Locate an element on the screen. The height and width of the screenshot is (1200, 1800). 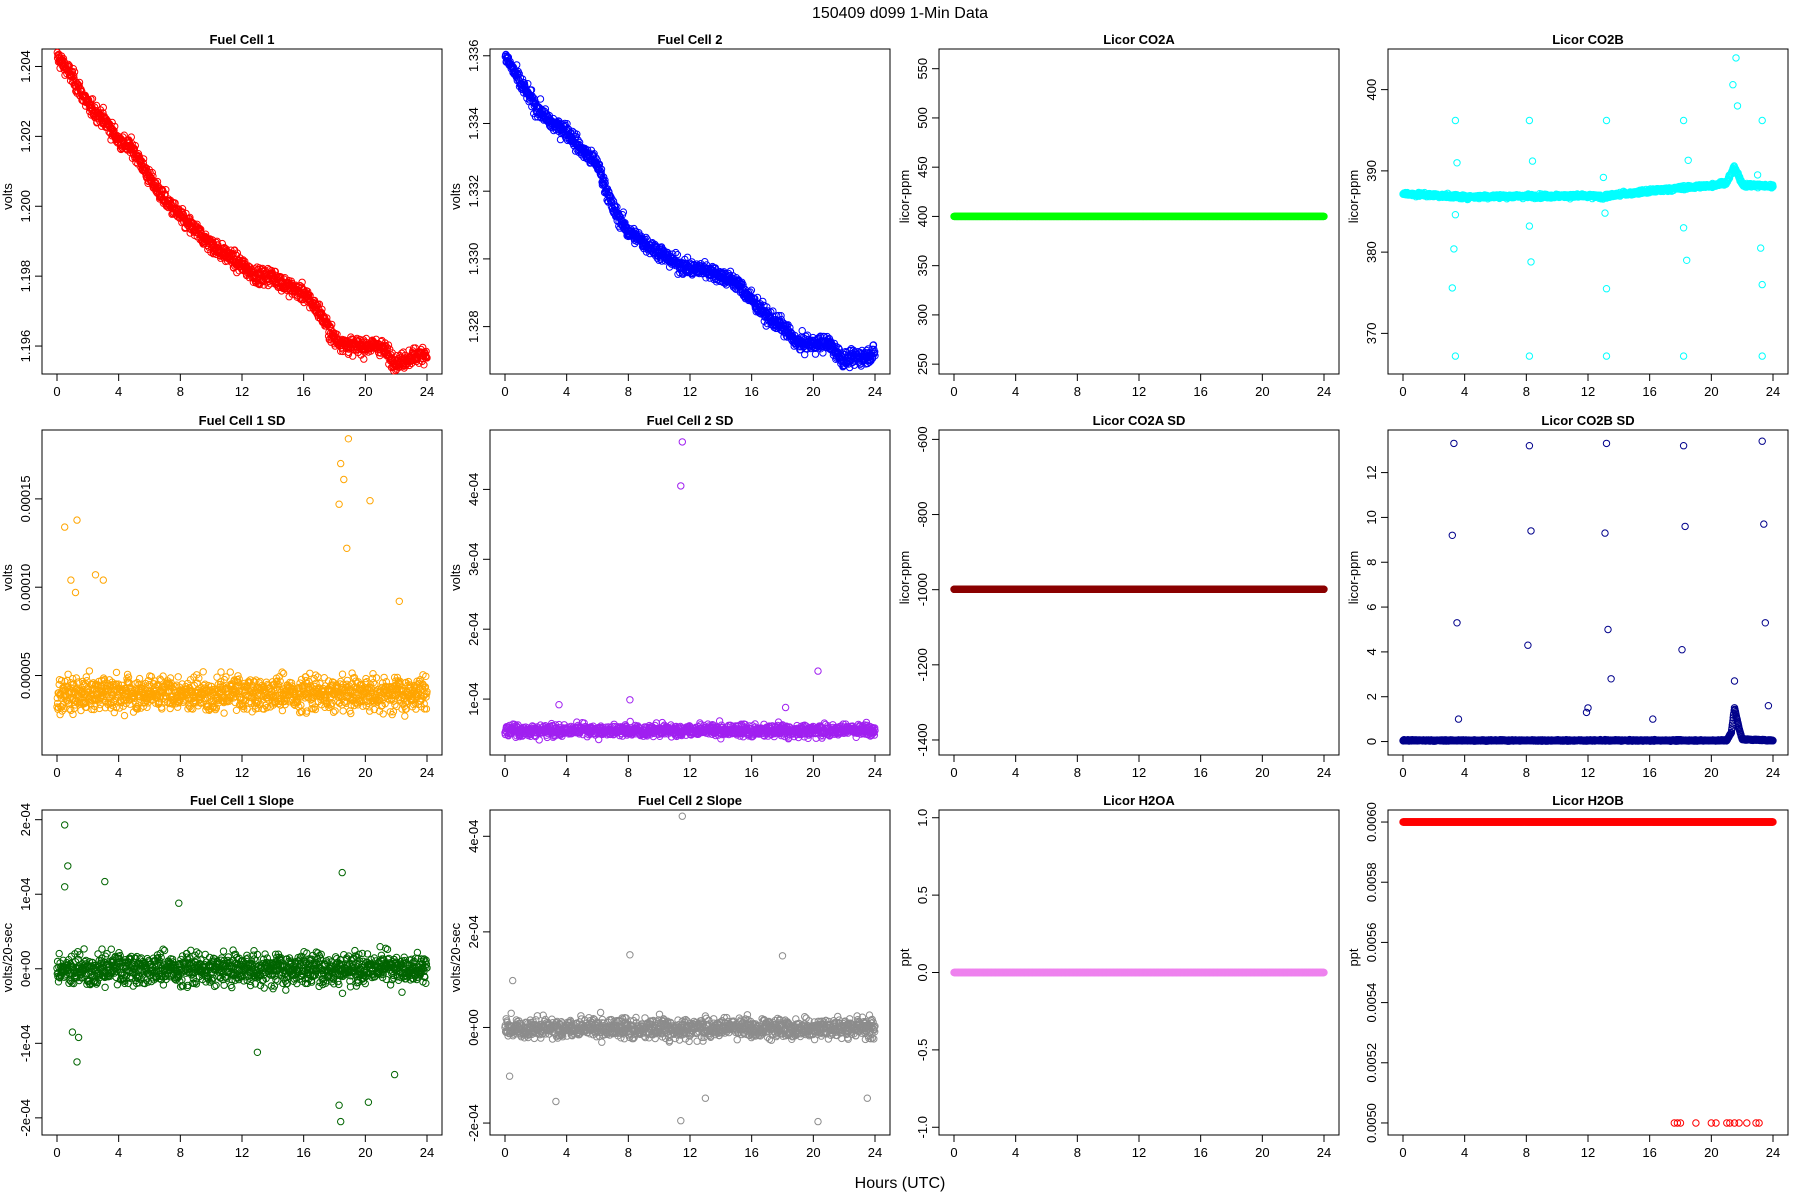
y-tick-label: 0.00010 is located at coordinates (25, 587).